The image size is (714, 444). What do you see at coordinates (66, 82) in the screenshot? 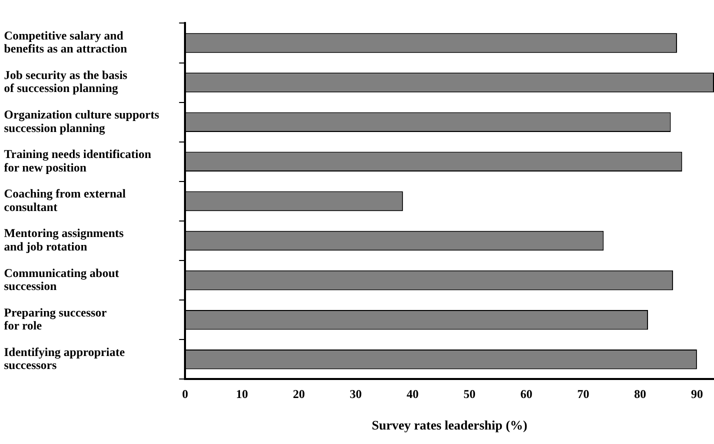
I see `y-tick-label: Job security as the basis of succession planning` at bounding box center [66, 82].